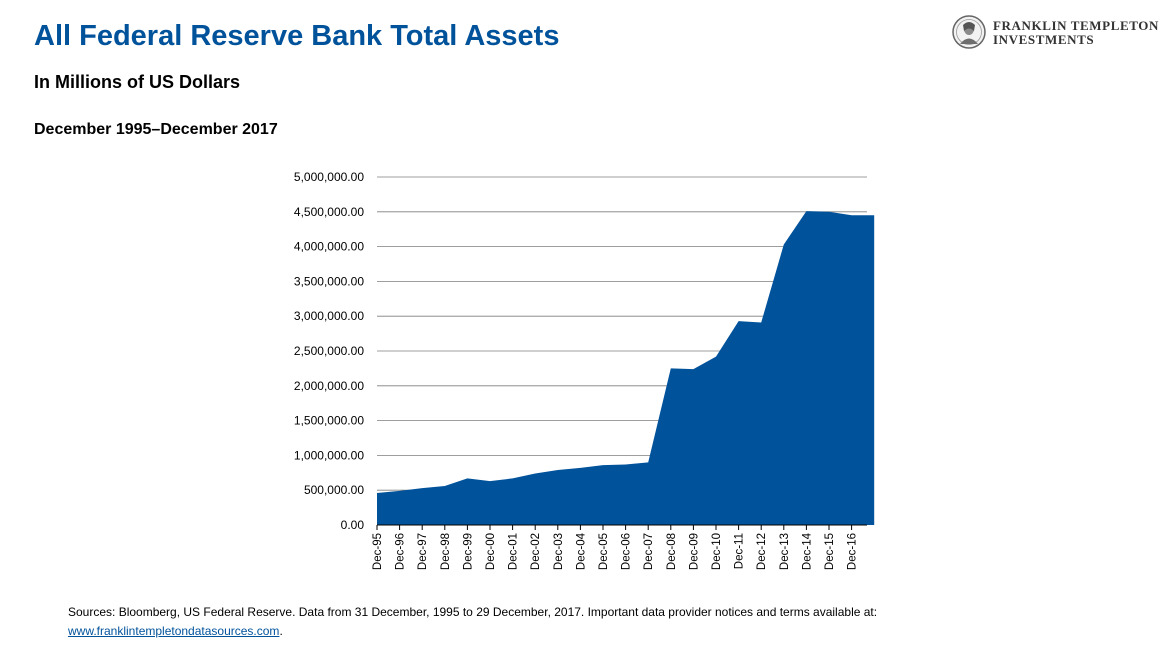 Image resolution: width=1176 pixels, height=649 pixels. Describe the element at coordinates (627, 551) in the screenshot. I see `x-tick-label: Dec-06` at that location.